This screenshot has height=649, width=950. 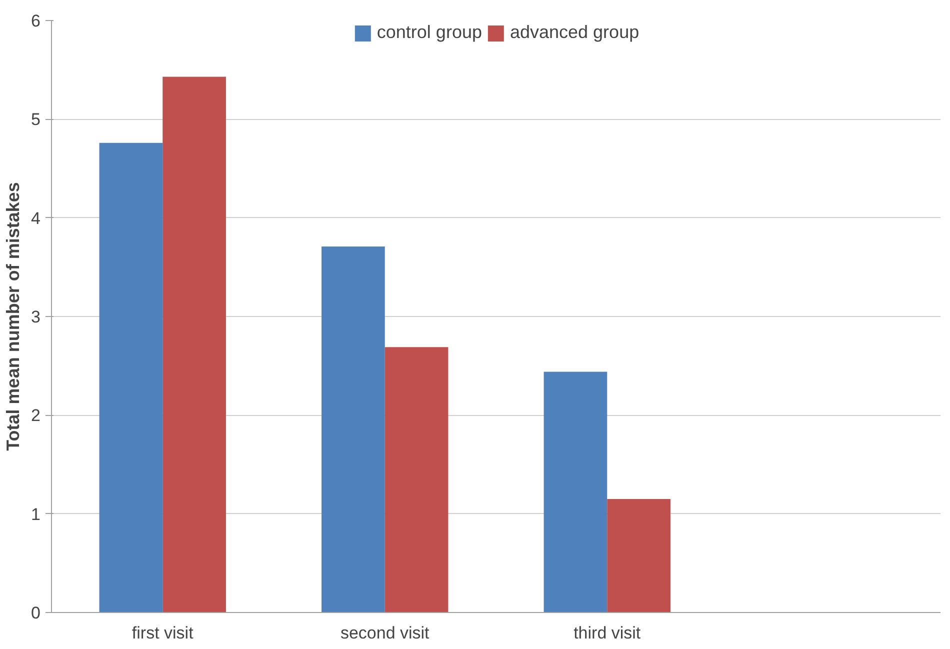 What do you see at coordinates (385, 633) in the screenshot?
I see `x-tick-label: second visit` at bounding box center [385, 633].